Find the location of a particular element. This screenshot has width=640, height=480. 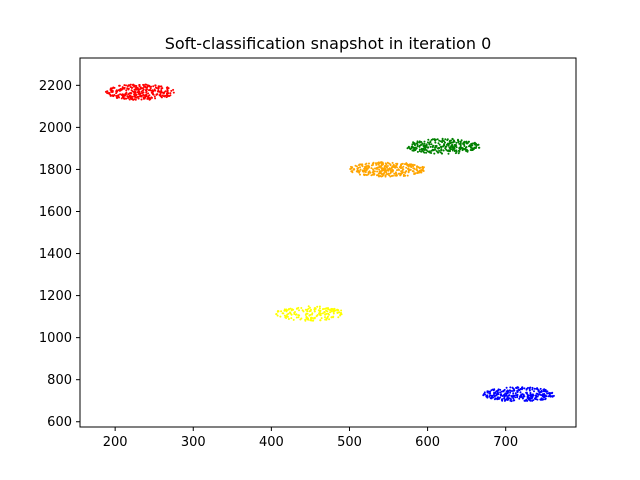

x-tick-label: 300 is located at coordinates (193, 442).